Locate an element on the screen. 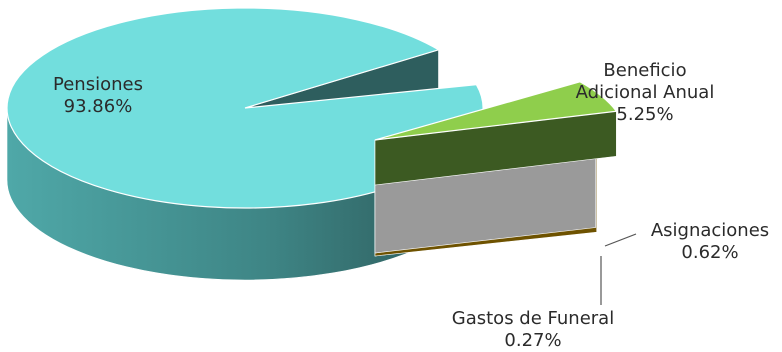 This screenshot has width=782, height=352. slice-beneficio-adicional-anual is located at coordinates (496, 133).